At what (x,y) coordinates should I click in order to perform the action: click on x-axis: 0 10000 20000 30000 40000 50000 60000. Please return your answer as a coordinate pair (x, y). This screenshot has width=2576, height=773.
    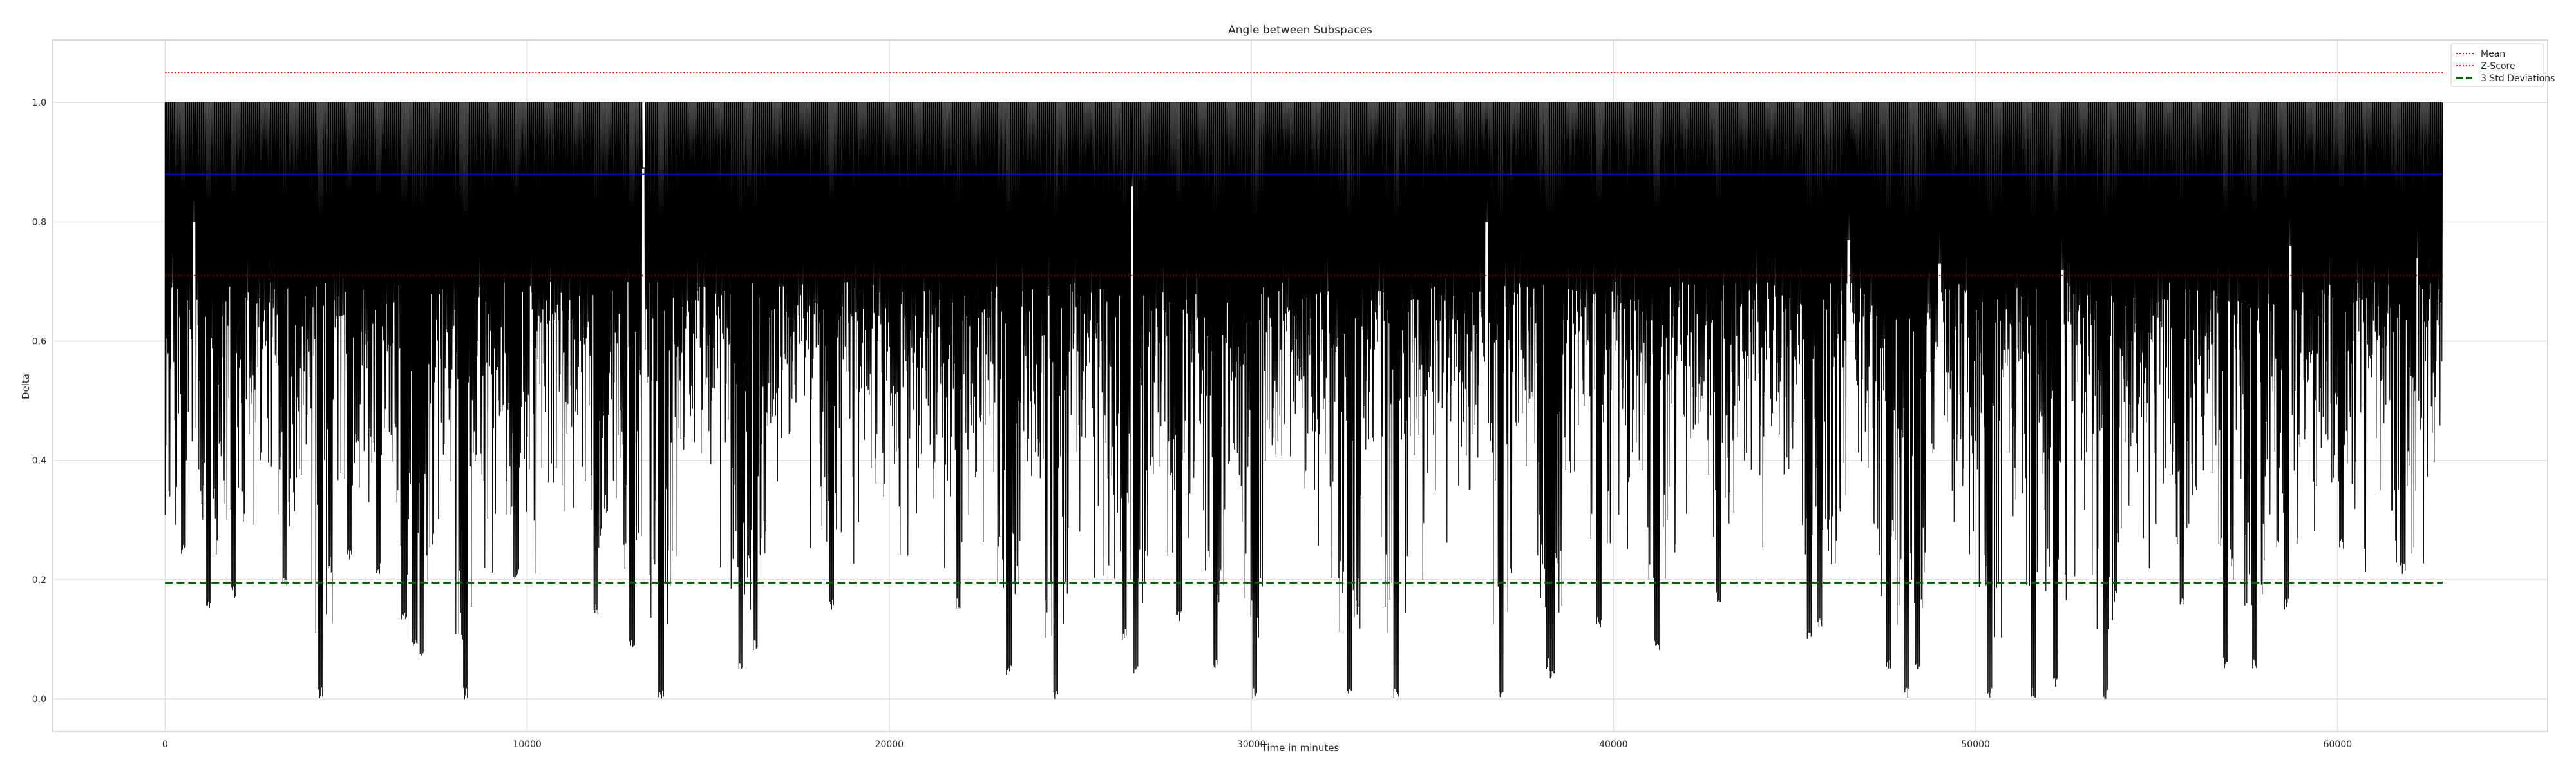
    Looking at the image, I should click on (1257, 745).